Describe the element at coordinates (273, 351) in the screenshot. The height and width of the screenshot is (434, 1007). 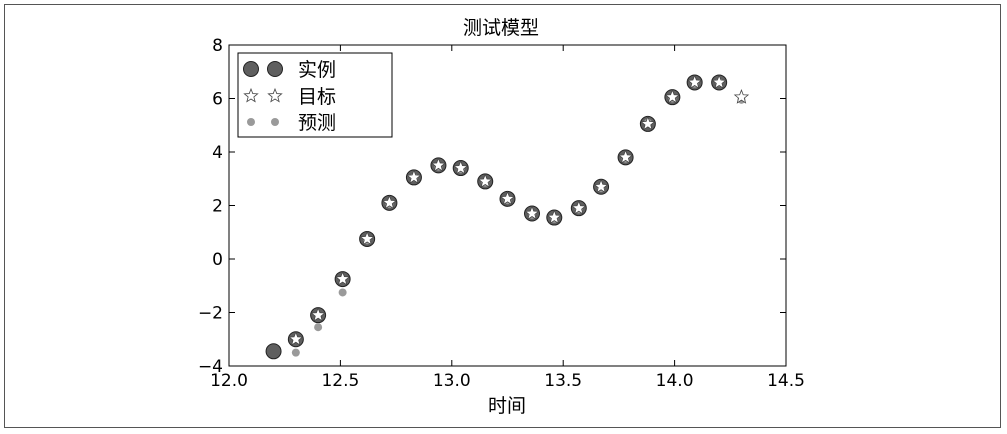
I see `point-large-circle` at that location.